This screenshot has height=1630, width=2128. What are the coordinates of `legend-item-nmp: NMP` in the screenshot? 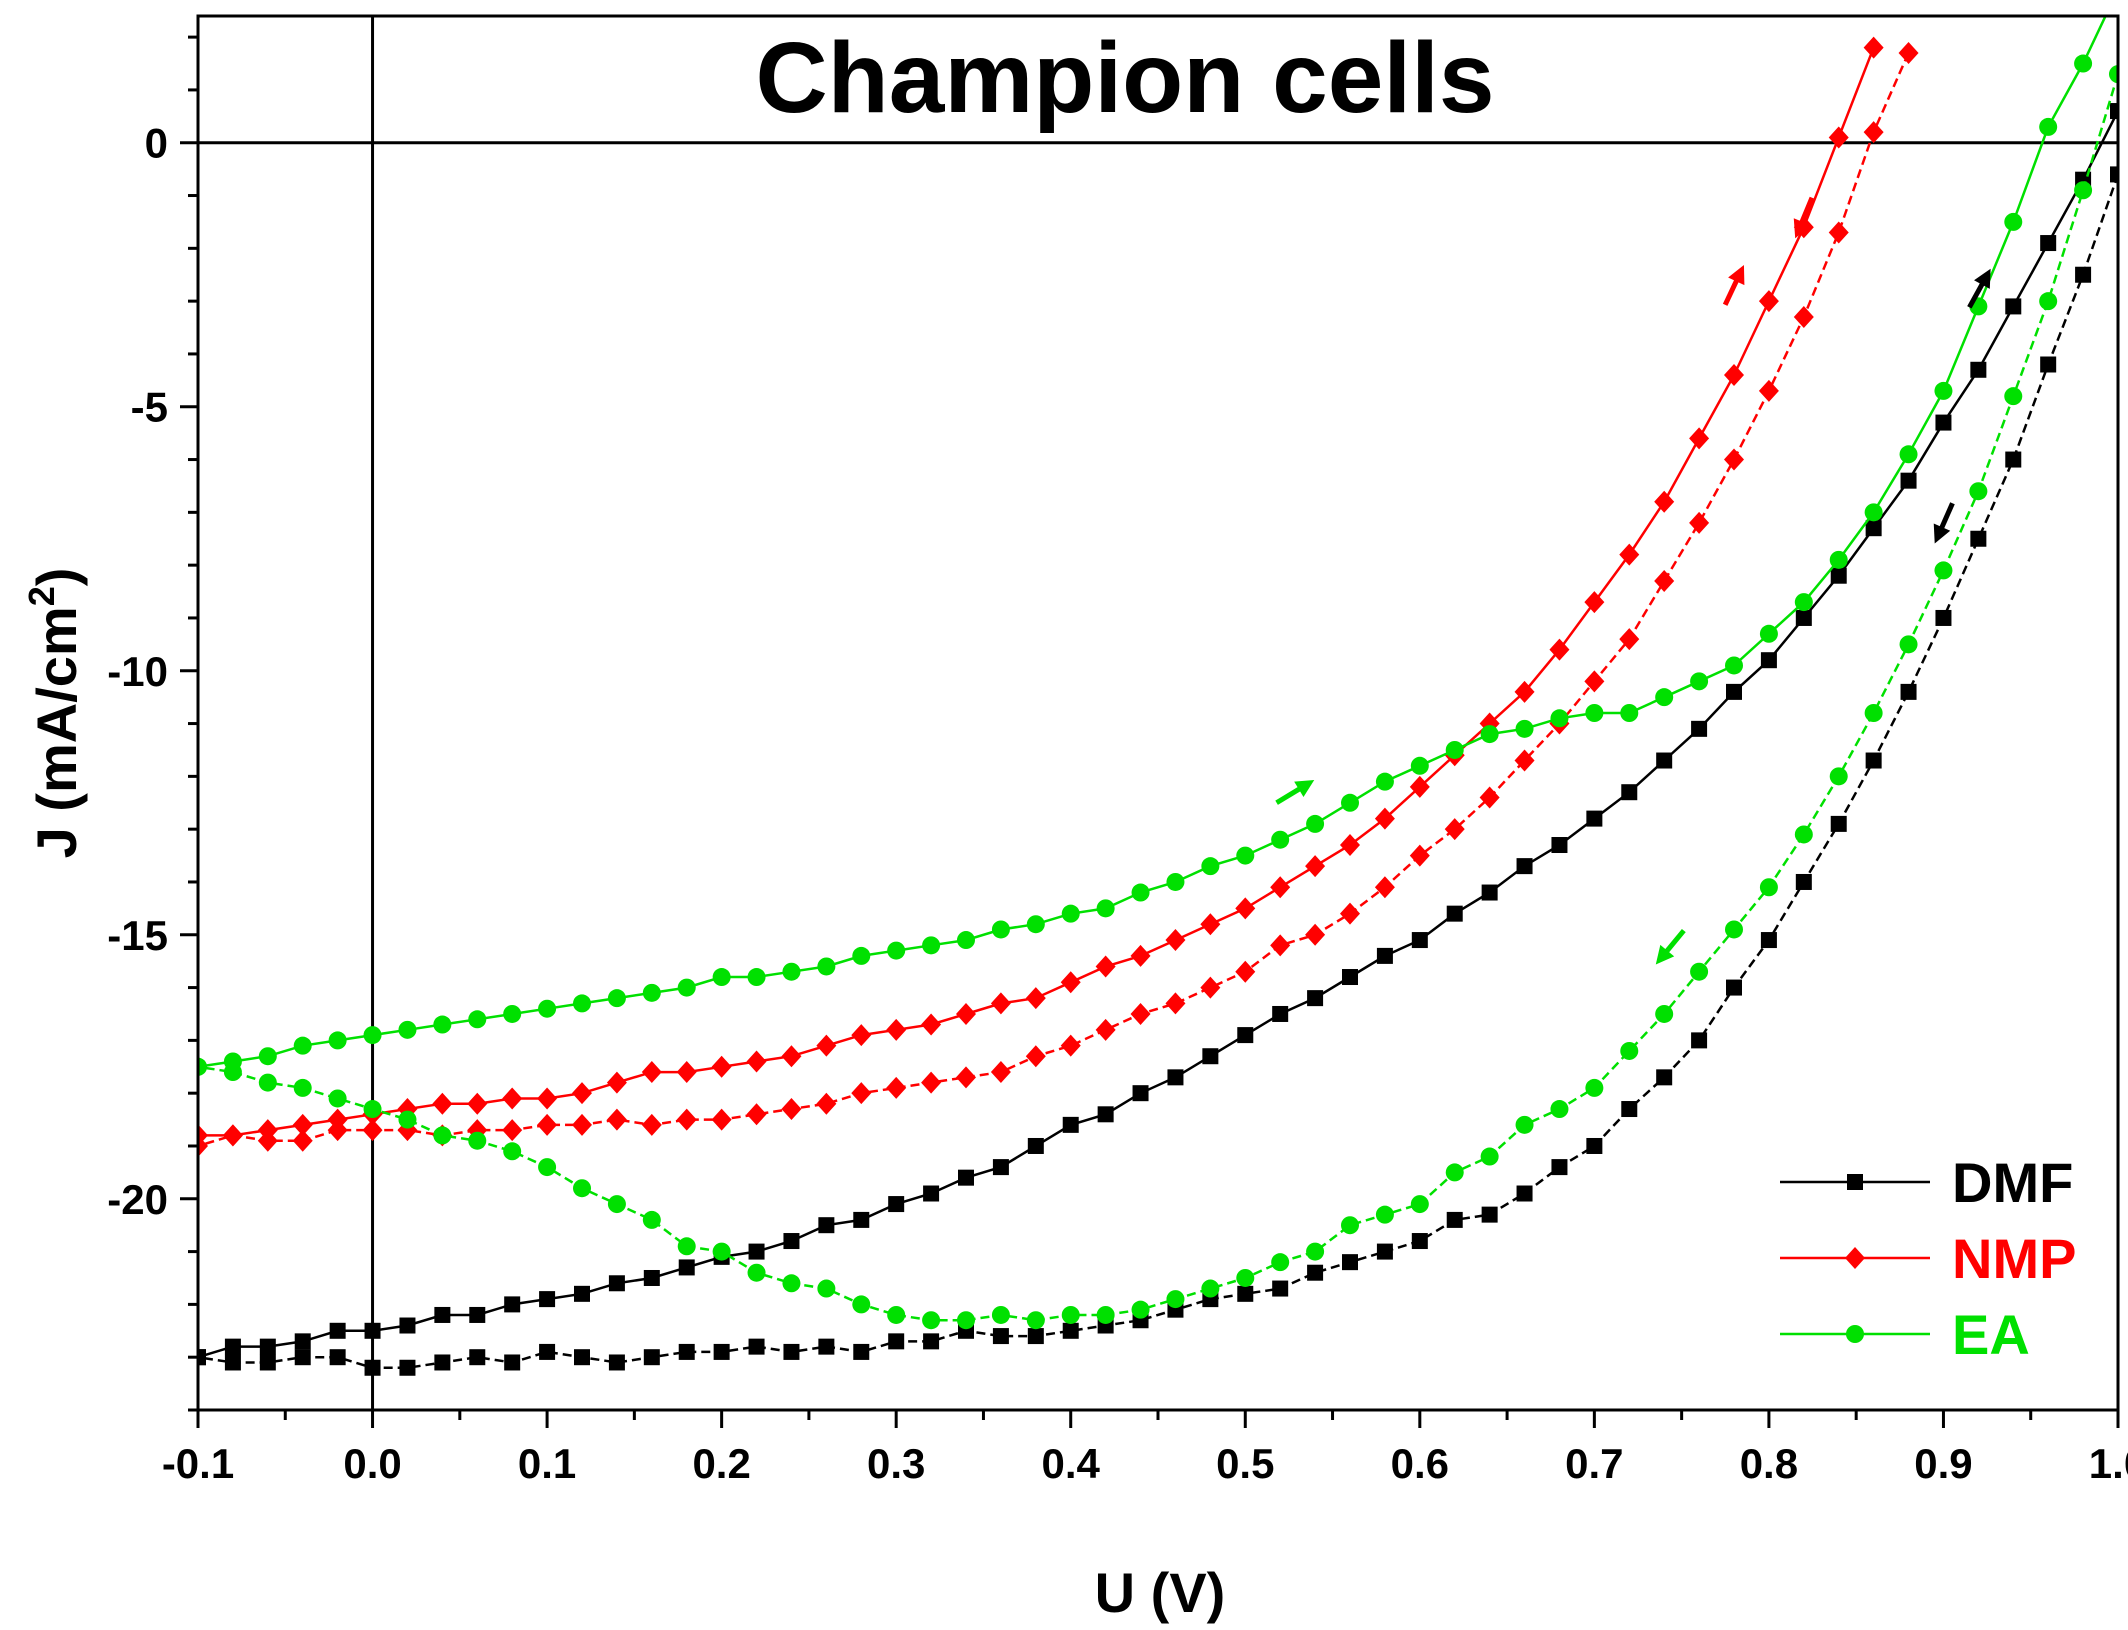 It's located at (1928, 1258).